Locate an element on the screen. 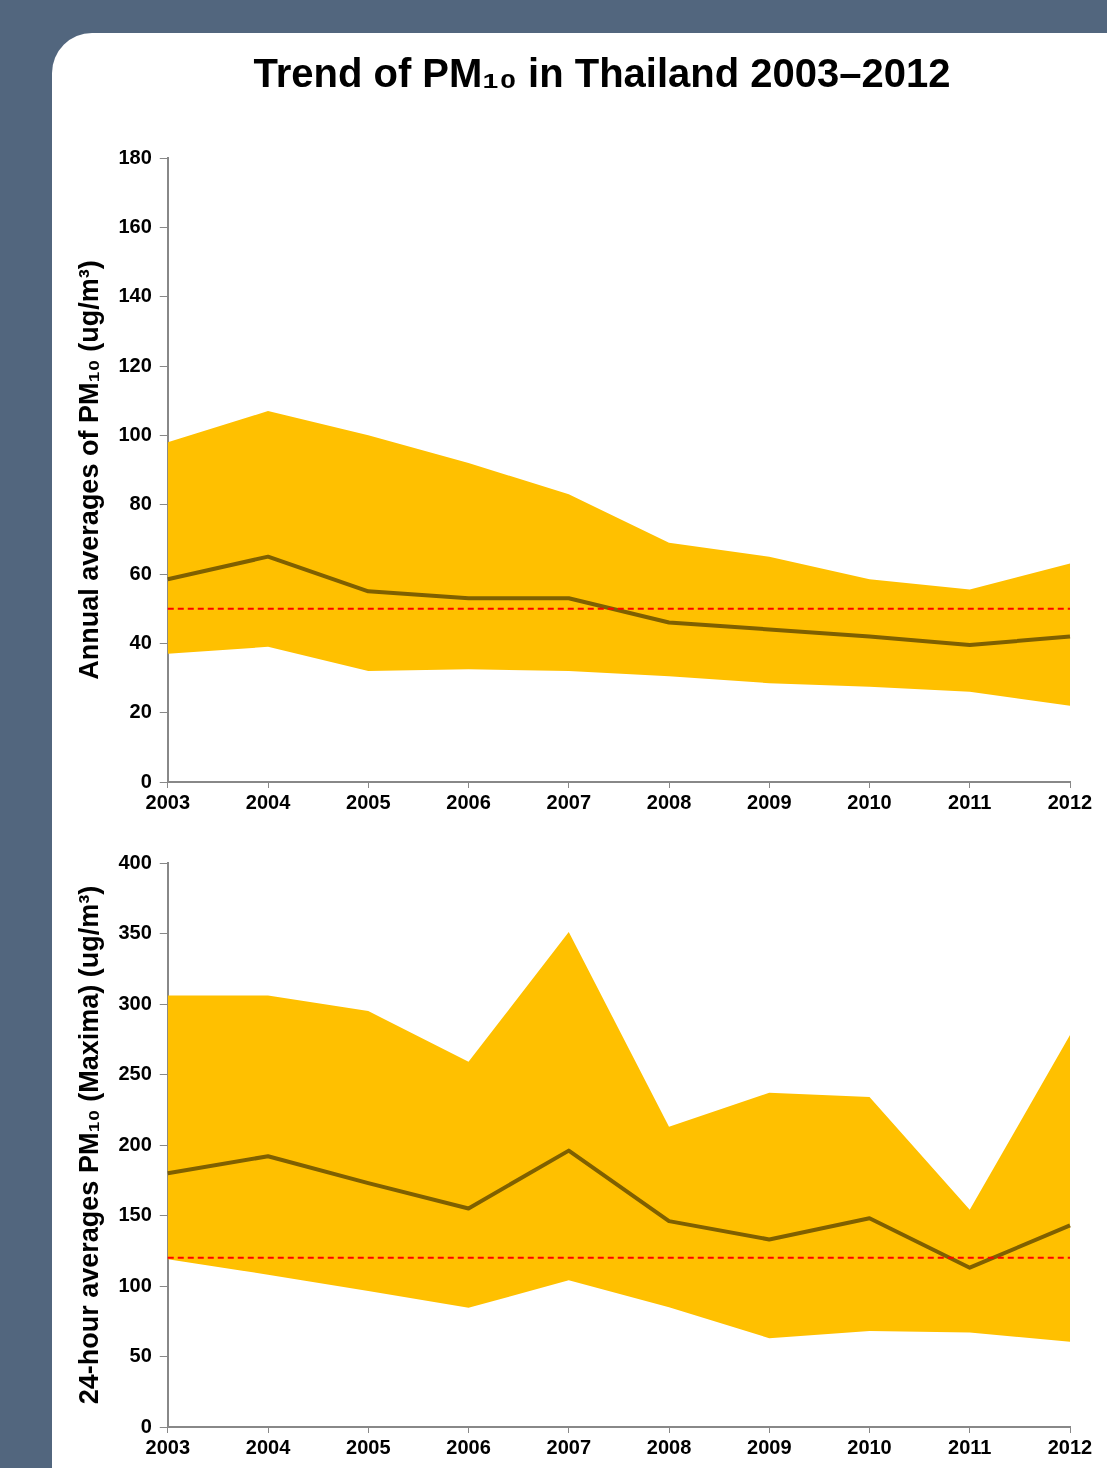 Image resolution: width=1107 pixels, height=1468 pixels. y-tick-label: 180 is located at coordinates (135, 156).